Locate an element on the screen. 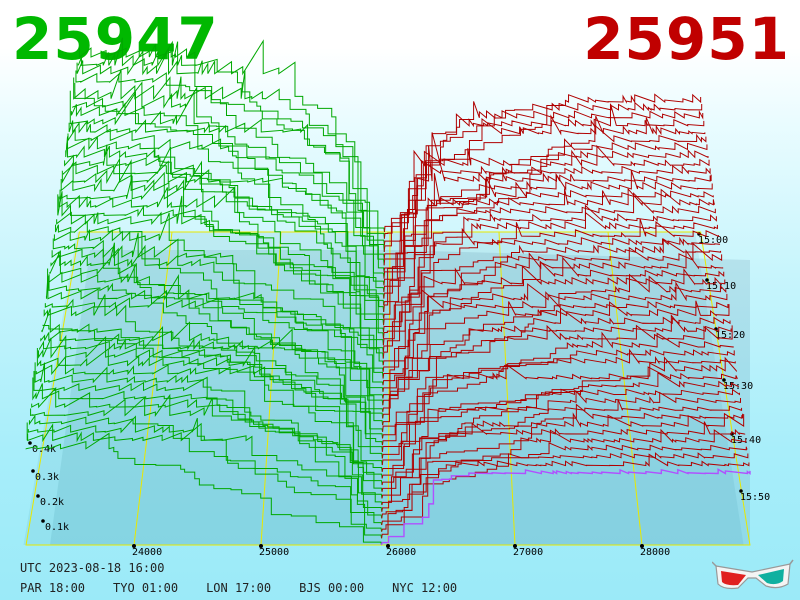 This screenshot has height=600, width=800. vol-tick-label-1: 0.2k is located at coordinates (52, 502).